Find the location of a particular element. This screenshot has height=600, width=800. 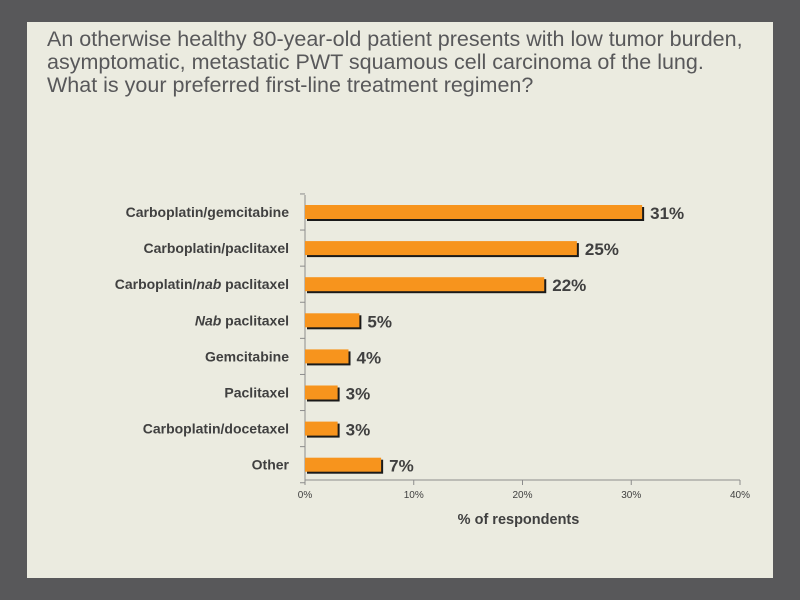

value-label: 4% is located at coordinates (369, 357).